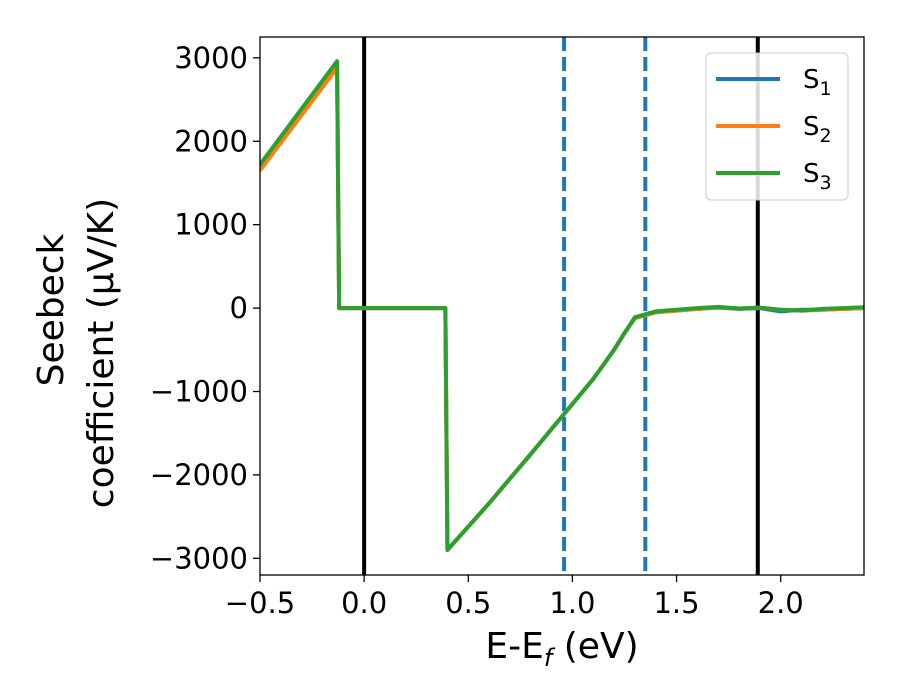  I want to click on y-axis-ticks: 3000 2000 1000 0 −1000 −2000 −3000, so click(205, 308).